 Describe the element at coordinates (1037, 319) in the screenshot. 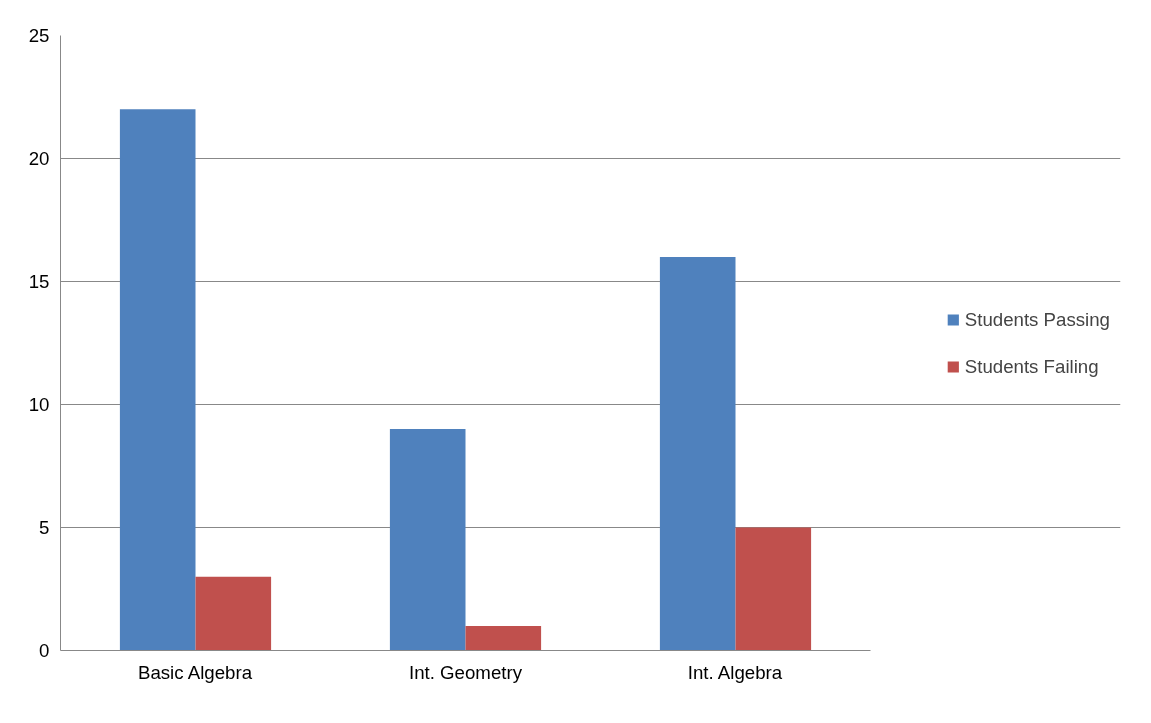

I see `legend-label: Students Passing` at that location.